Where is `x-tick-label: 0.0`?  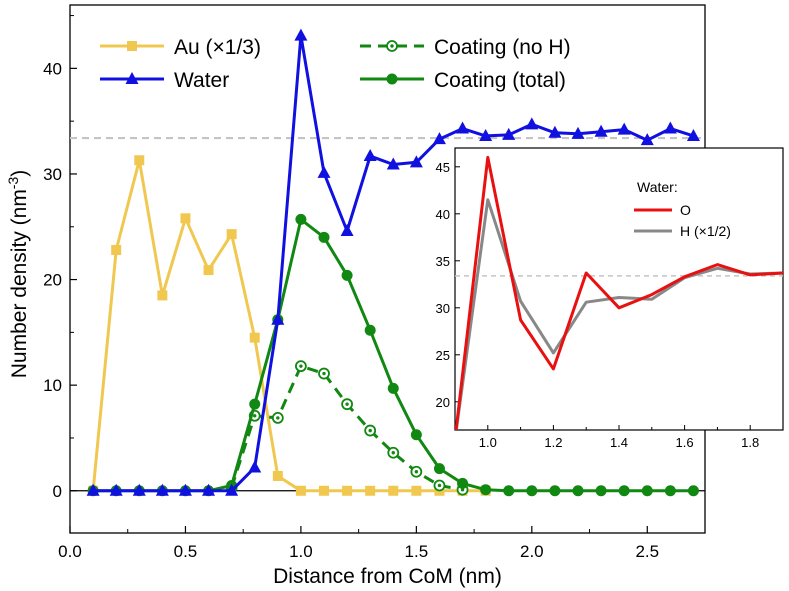
x-tick-label: 0.0 is located at coordinates (70, 551).